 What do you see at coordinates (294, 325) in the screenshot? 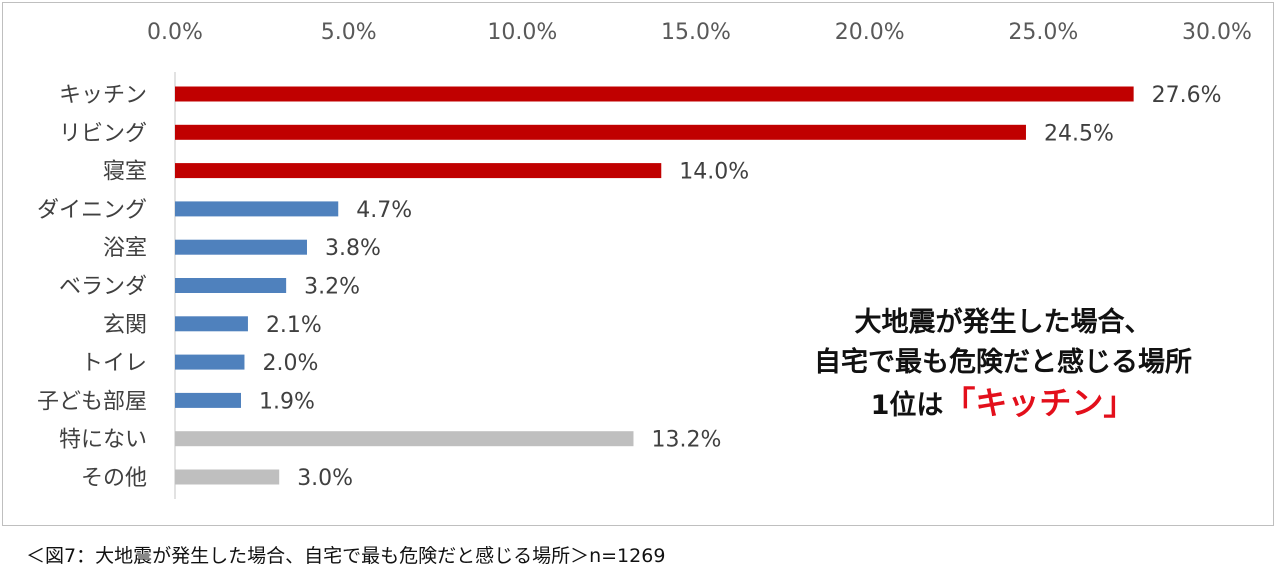
I see `value-label: 2.1%` at bounding box center [294, 325].